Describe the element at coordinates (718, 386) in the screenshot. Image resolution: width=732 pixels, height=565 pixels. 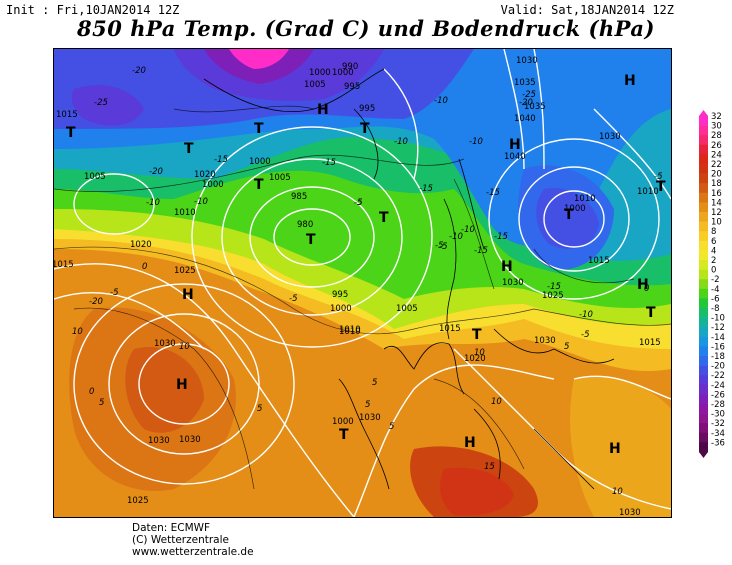
I see `scale-tick-label: -24` at that location.